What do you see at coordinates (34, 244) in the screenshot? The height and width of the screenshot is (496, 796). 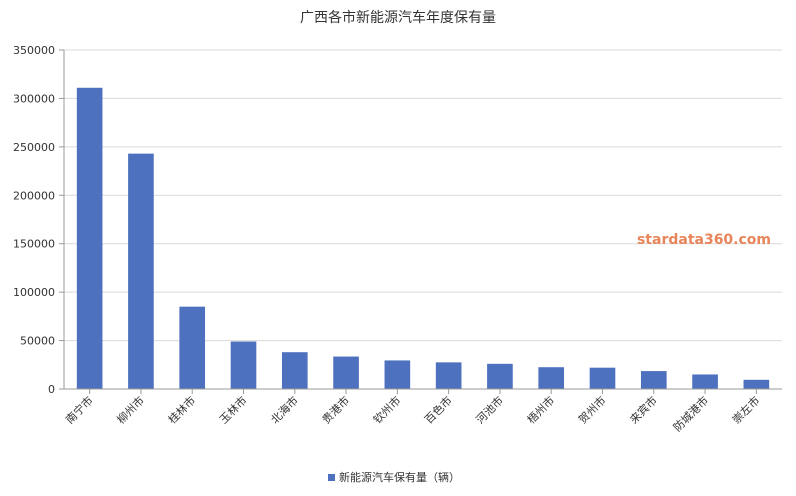 I see `y-tick-label: 150000` at bounding box center [34, 244].